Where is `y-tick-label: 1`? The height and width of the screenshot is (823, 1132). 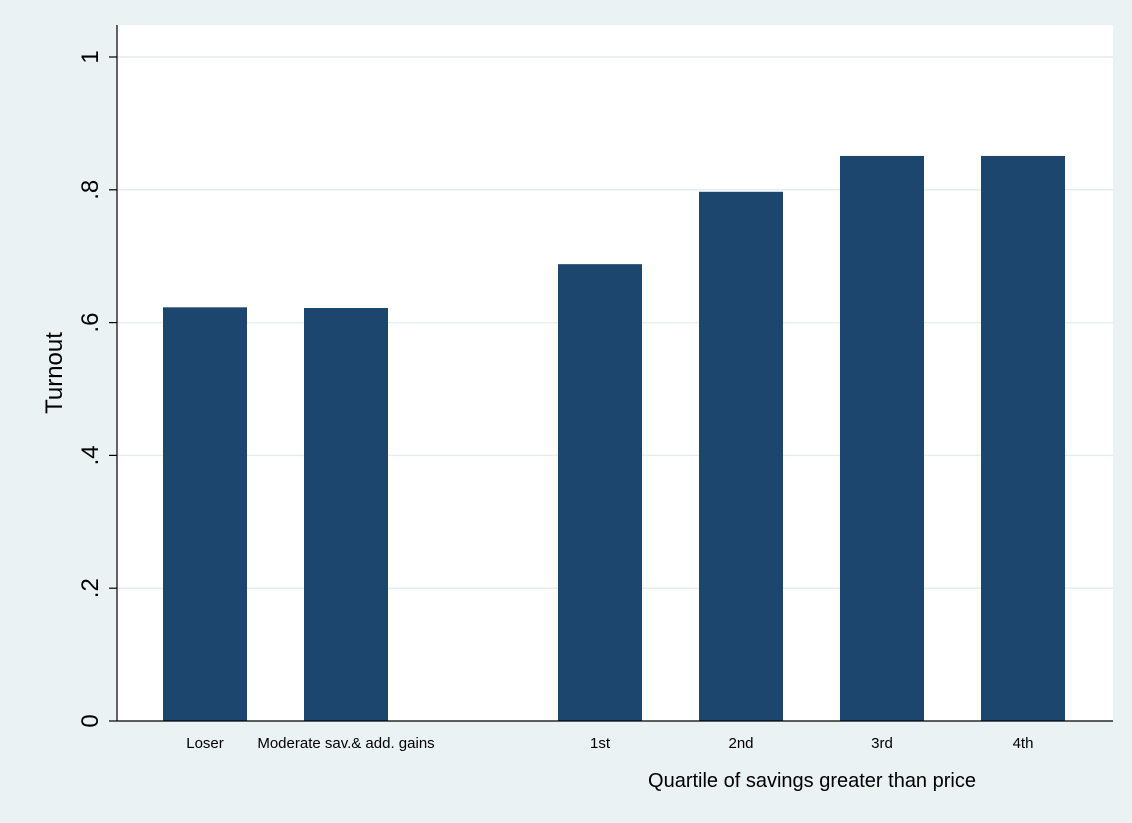 y-tick-label: 1 is located at coordinates (90, 56).